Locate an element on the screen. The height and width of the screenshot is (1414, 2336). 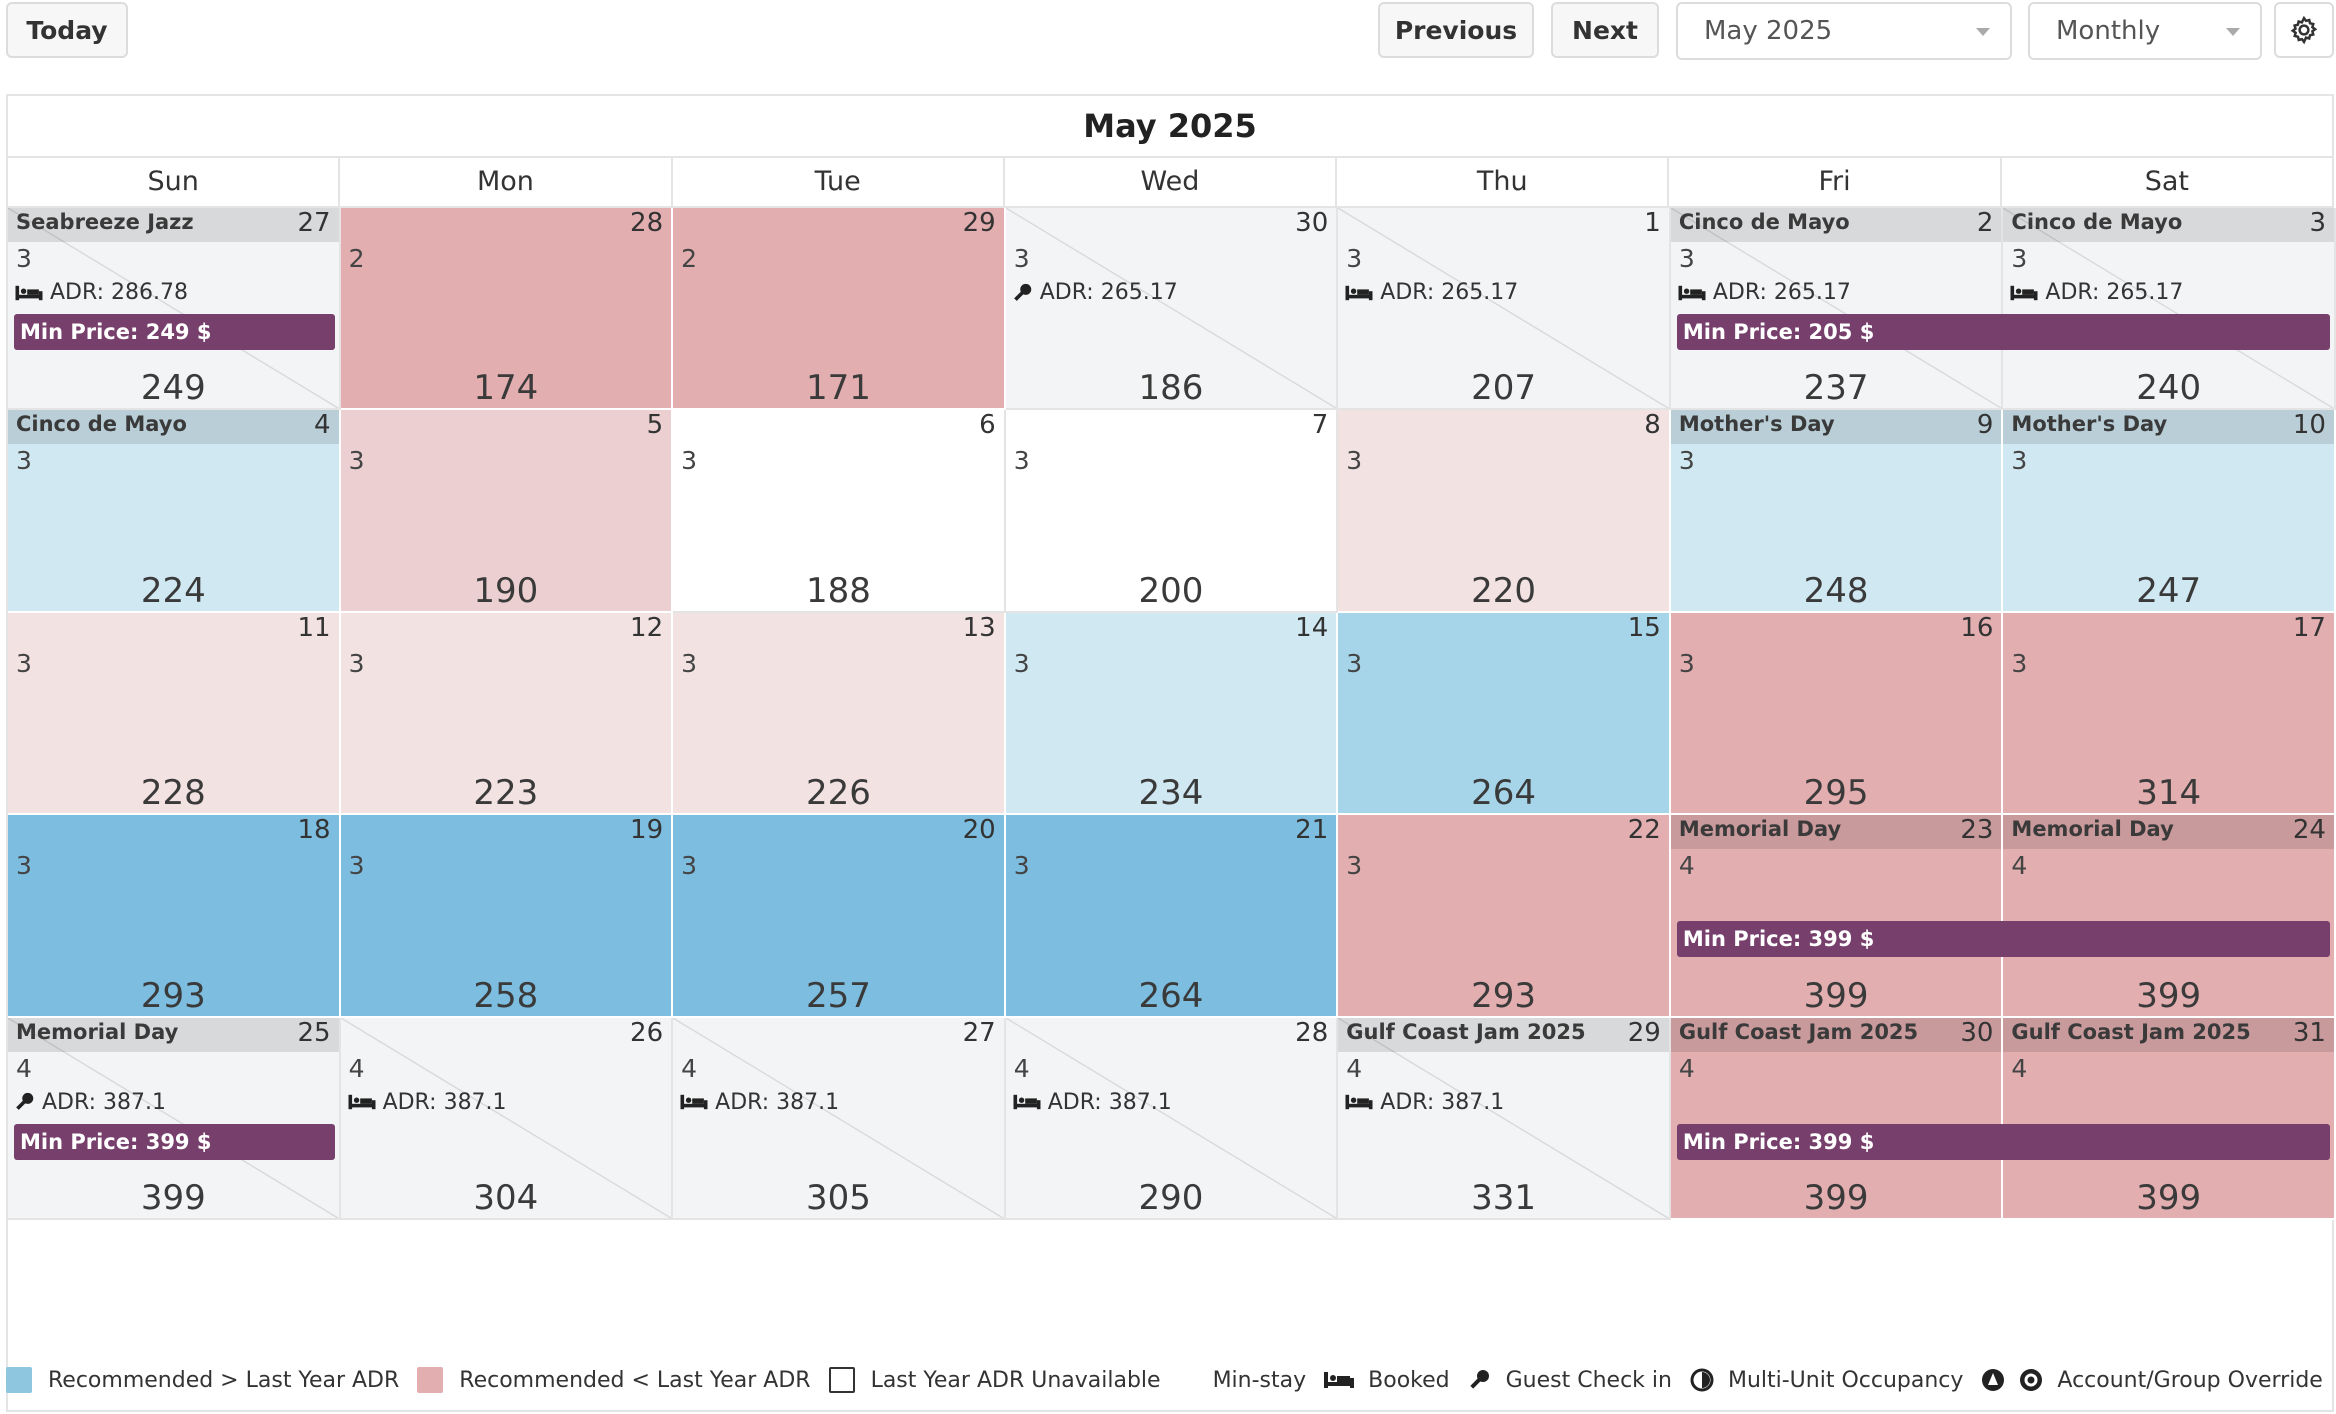
calendar-day-cell: 28 2 174 is located at coordinates (507, 309).